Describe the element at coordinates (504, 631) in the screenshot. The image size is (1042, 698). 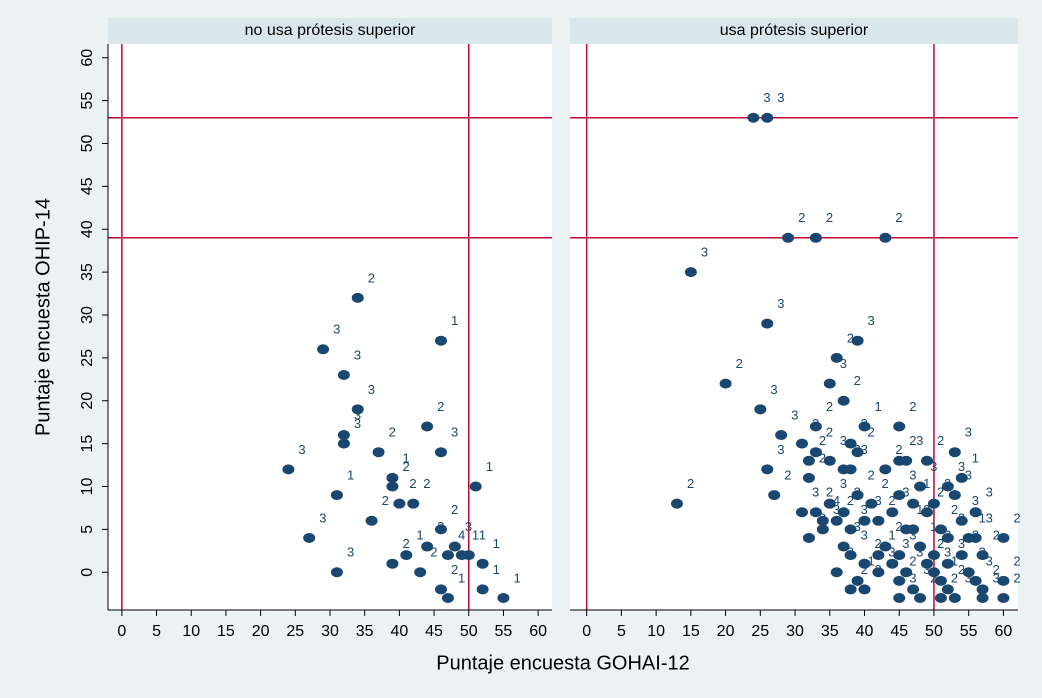
I see `x-tick-label: 55` at that location.